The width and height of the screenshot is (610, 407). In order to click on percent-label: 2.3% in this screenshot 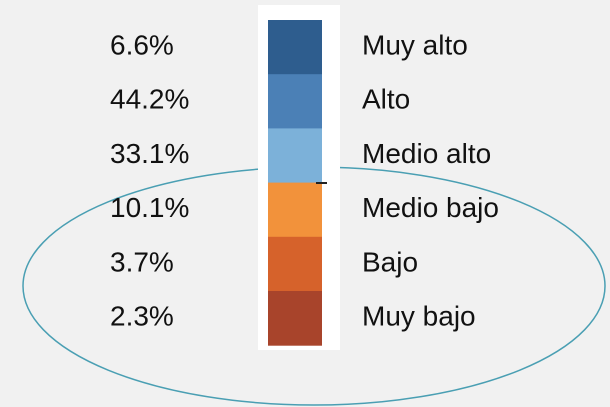, I will do `click(142, 315)`.